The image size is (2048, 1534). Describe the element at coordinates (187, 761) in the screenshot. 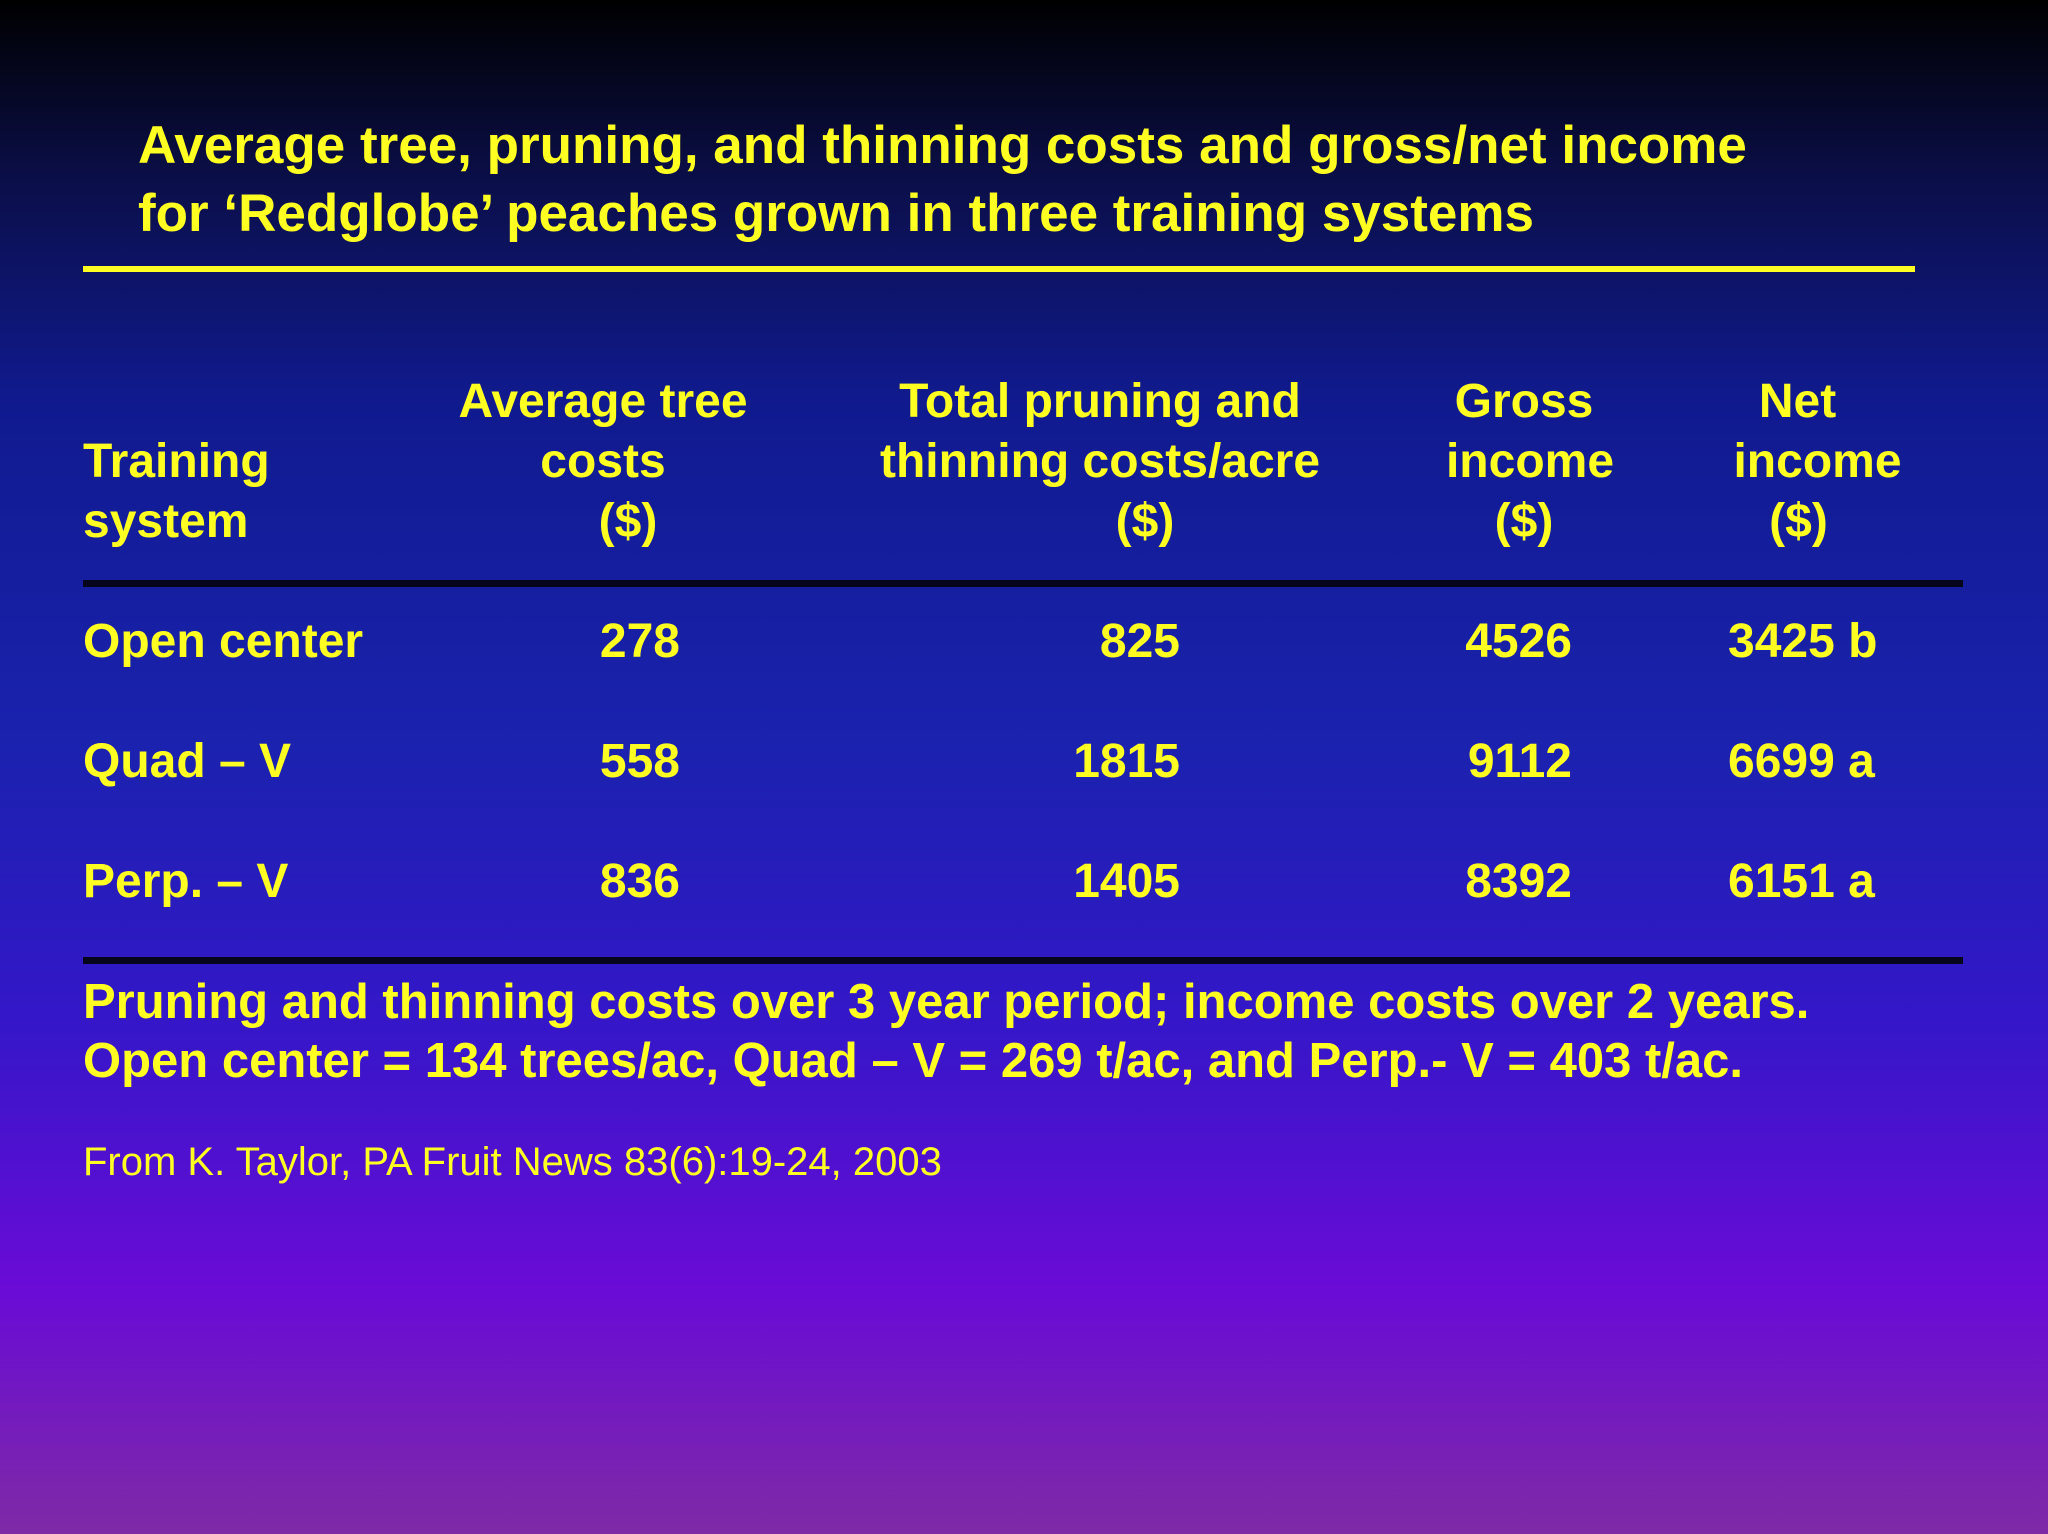

I see `row-label-quad-v: Quad – V` at that location.